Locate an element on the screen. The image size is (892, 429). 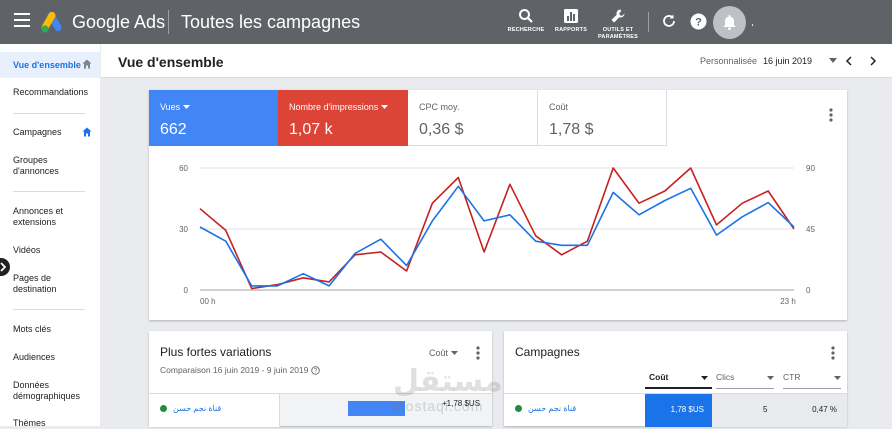
sidebar-item-label: Vue d'ensemble is located at coordinates (47, 65).